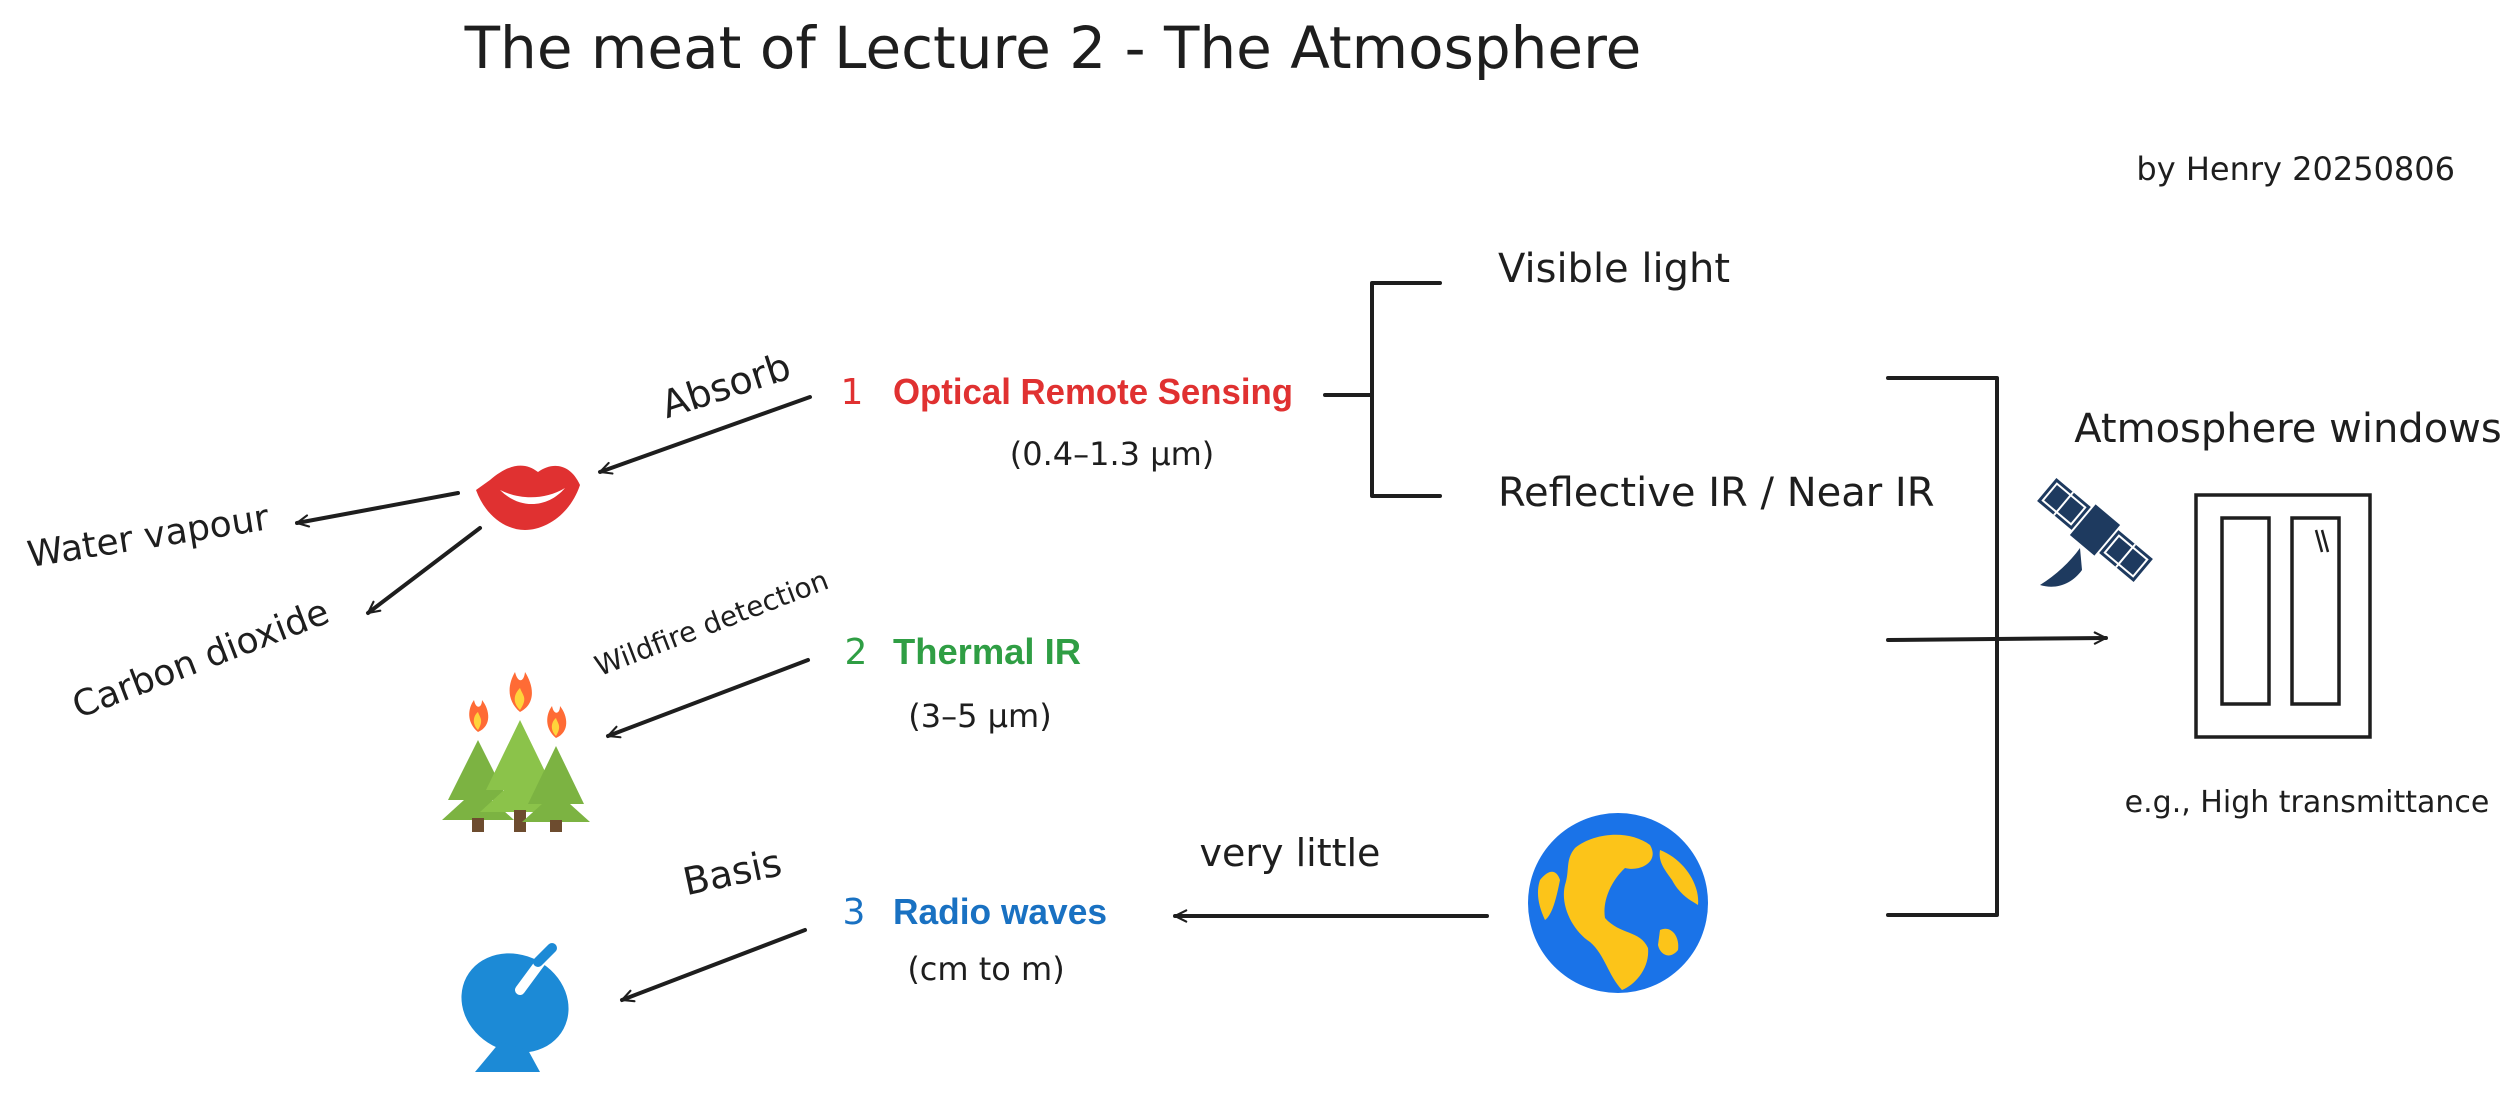 The image size is (2507, 1112). What do you see at coordinates (1053, 48) in the screenshot?
I see `page-title: The meat of Lecture 2 - The Atmosphere` at bounding box center [1053, 48].